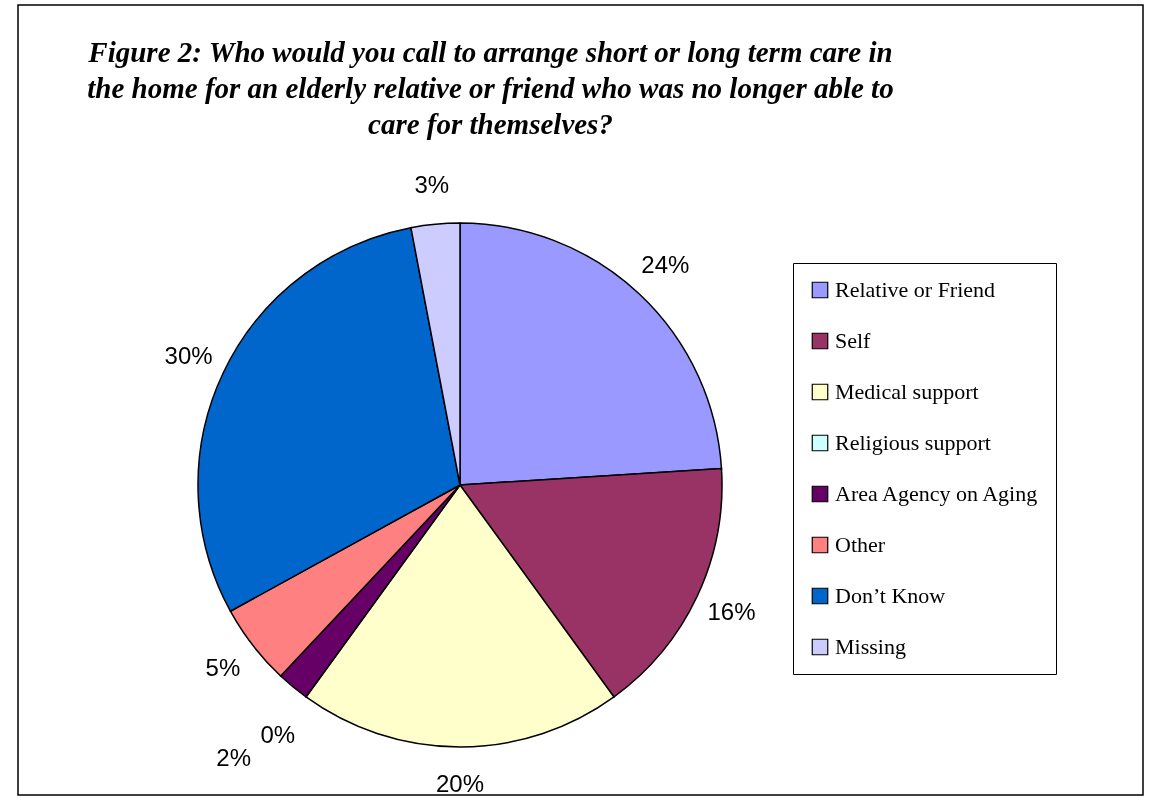  I want to click on legend-label: Other, so click(860, 544).